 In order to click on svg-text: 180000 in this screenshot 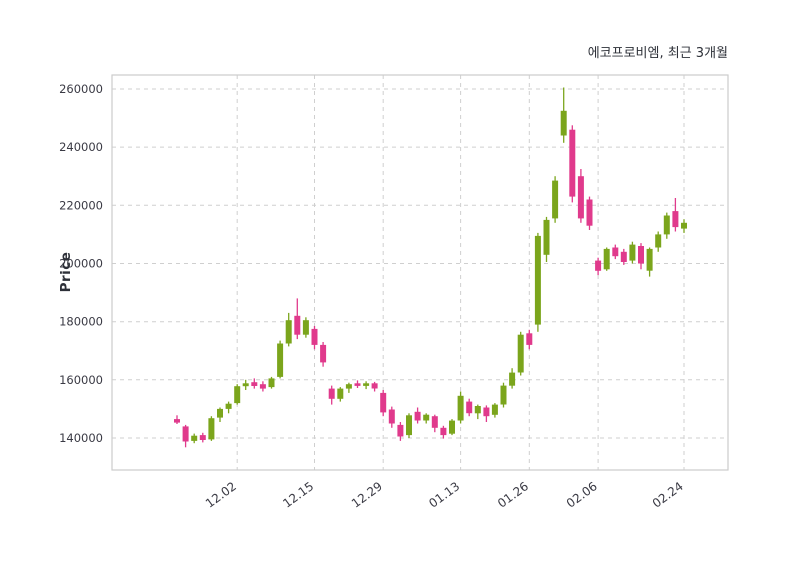, I will do `click(81, 322)`.